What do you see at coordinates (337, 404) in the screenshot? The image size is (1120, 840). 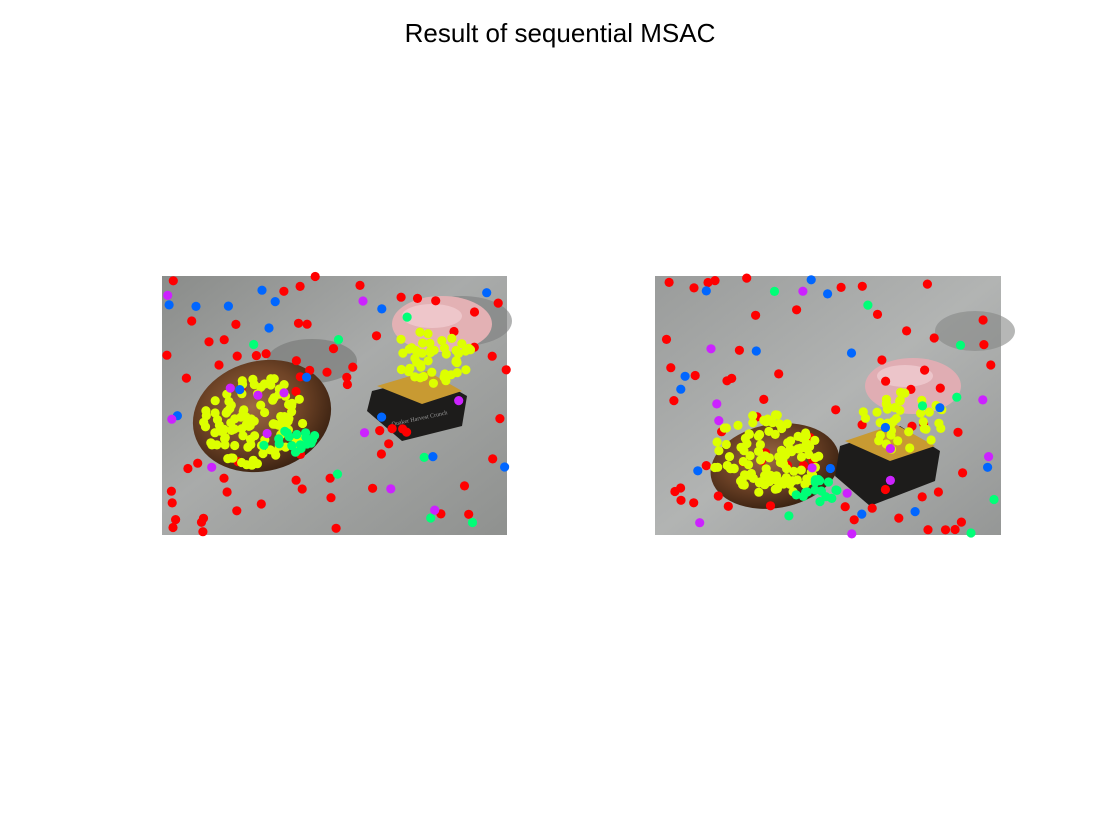 I see `left-image-panel: Quaker Harvest Crunch` at bounding box center [337, 404].